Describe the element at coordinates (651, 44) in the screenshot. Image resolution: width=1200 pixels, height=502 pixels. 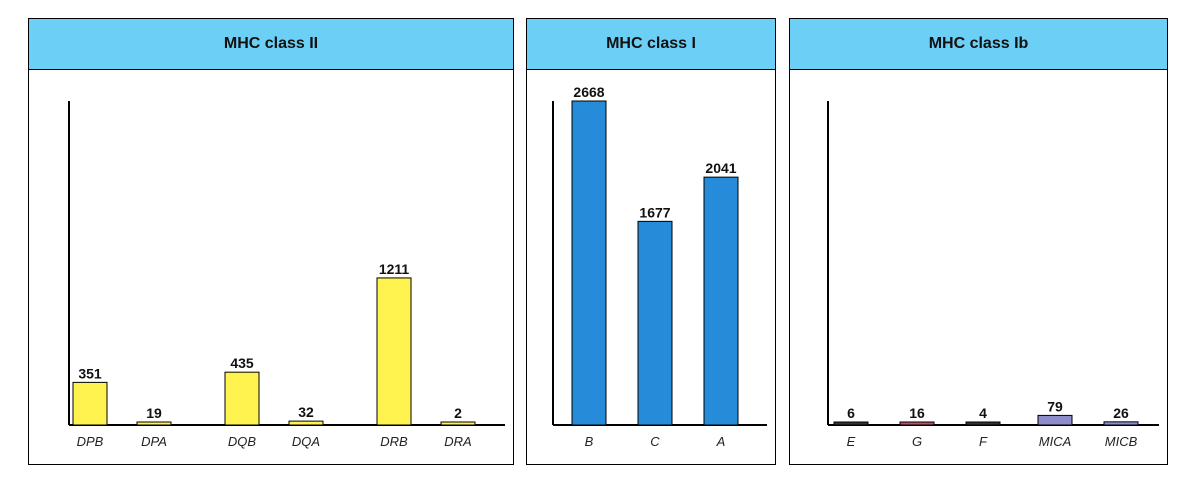
I see `panel-title: MHC class I` at that location.